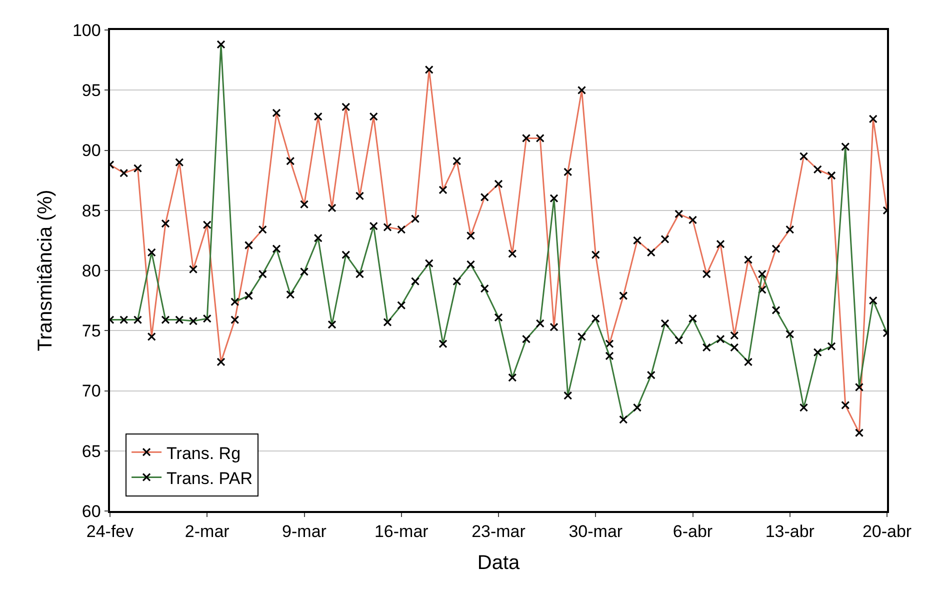 The image size is (927, 596). Describe the element at coordinates (91, 90) in the screenshot. I see `y-tick-label: 95` at that location.